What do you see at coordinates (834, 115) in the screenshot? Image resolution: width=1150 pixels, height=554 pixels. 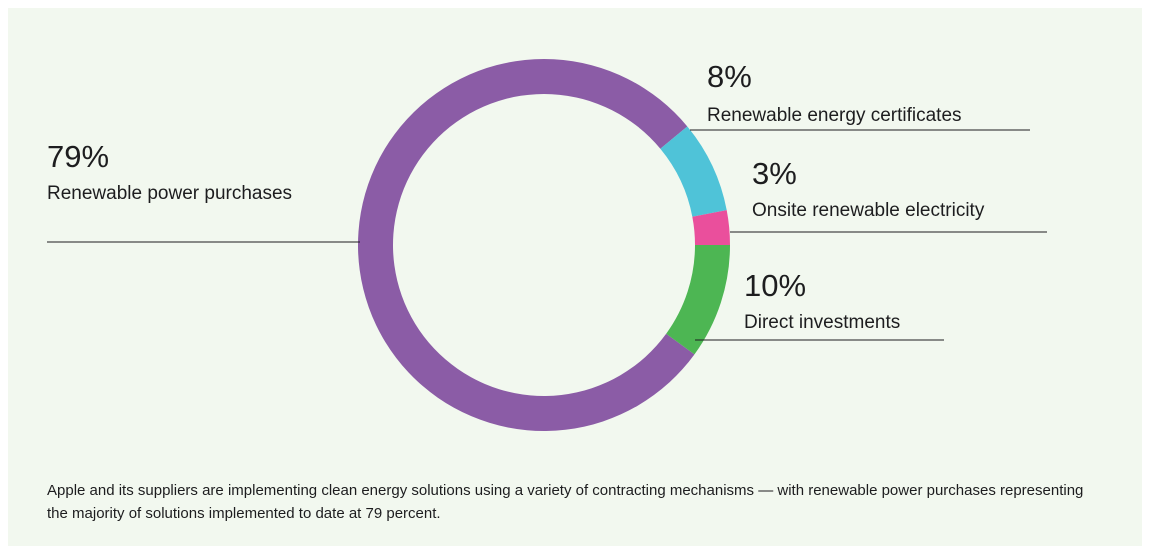 I see `category-label: Renewable energy certificates` at bounding box center [834, 115].